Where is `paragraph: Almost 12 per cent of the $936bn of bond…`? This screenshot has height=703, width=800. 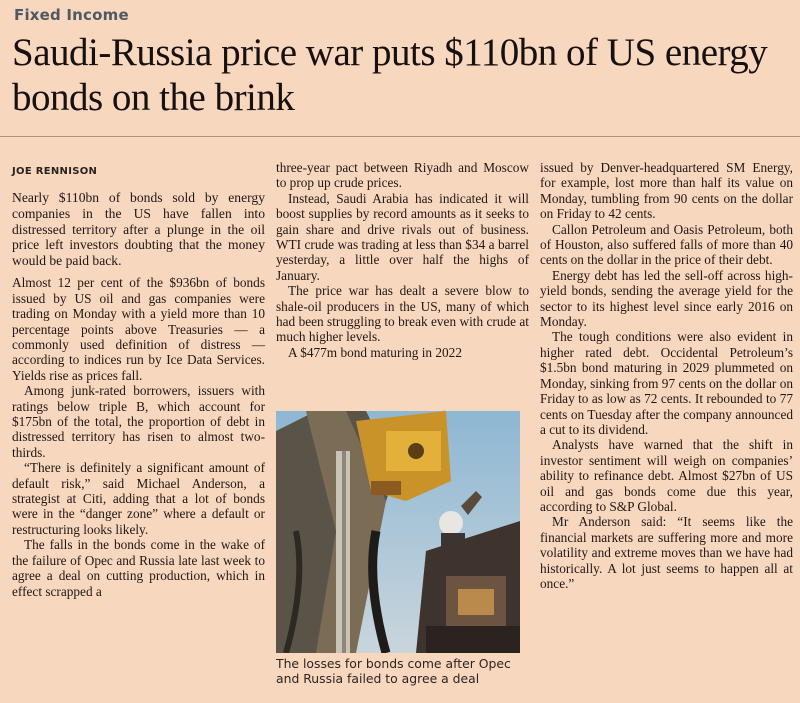
paragraph: Almost 12 per cent of the $936bn of bond… is located at coordinates (138, 329).